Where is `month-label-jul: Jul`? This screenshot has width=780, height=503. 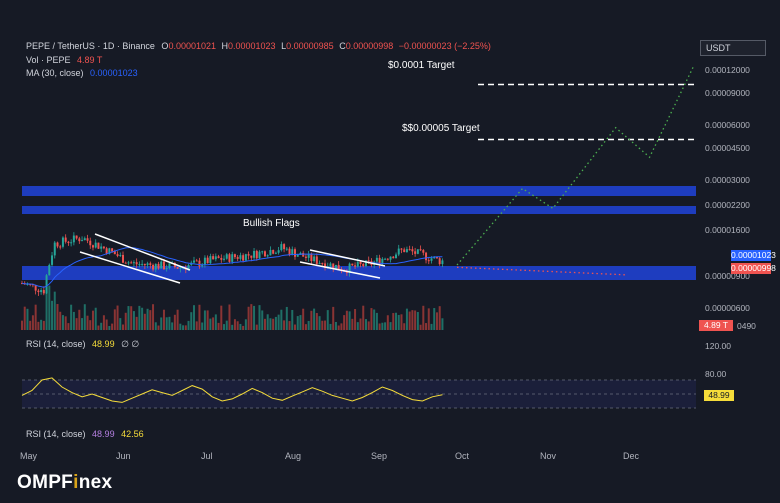 month-label-jul: Jul is located at coordinates (207, 456).